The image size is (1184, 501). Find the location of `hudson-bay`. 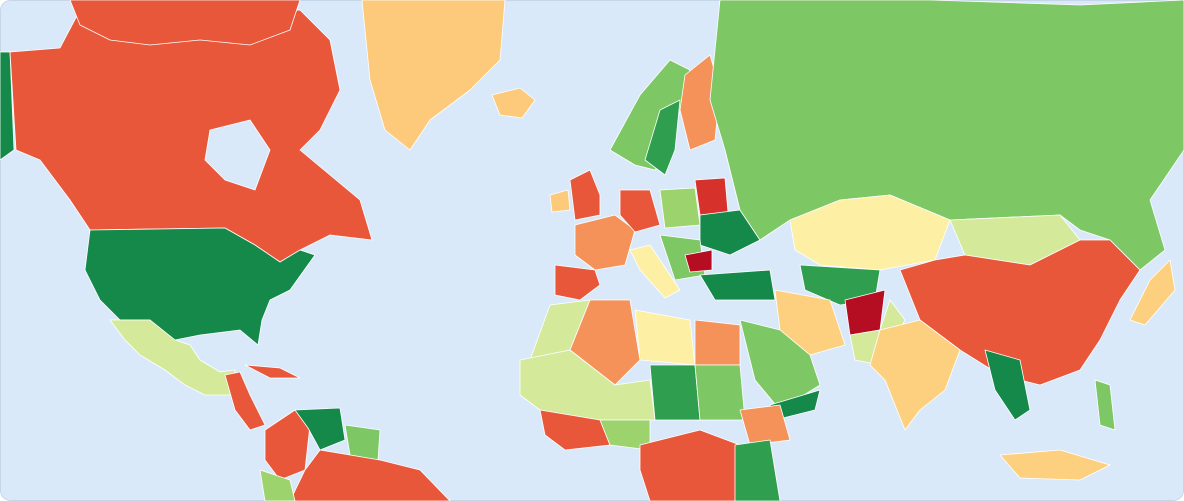

hudson-bay is located at coordinates (237, 155).